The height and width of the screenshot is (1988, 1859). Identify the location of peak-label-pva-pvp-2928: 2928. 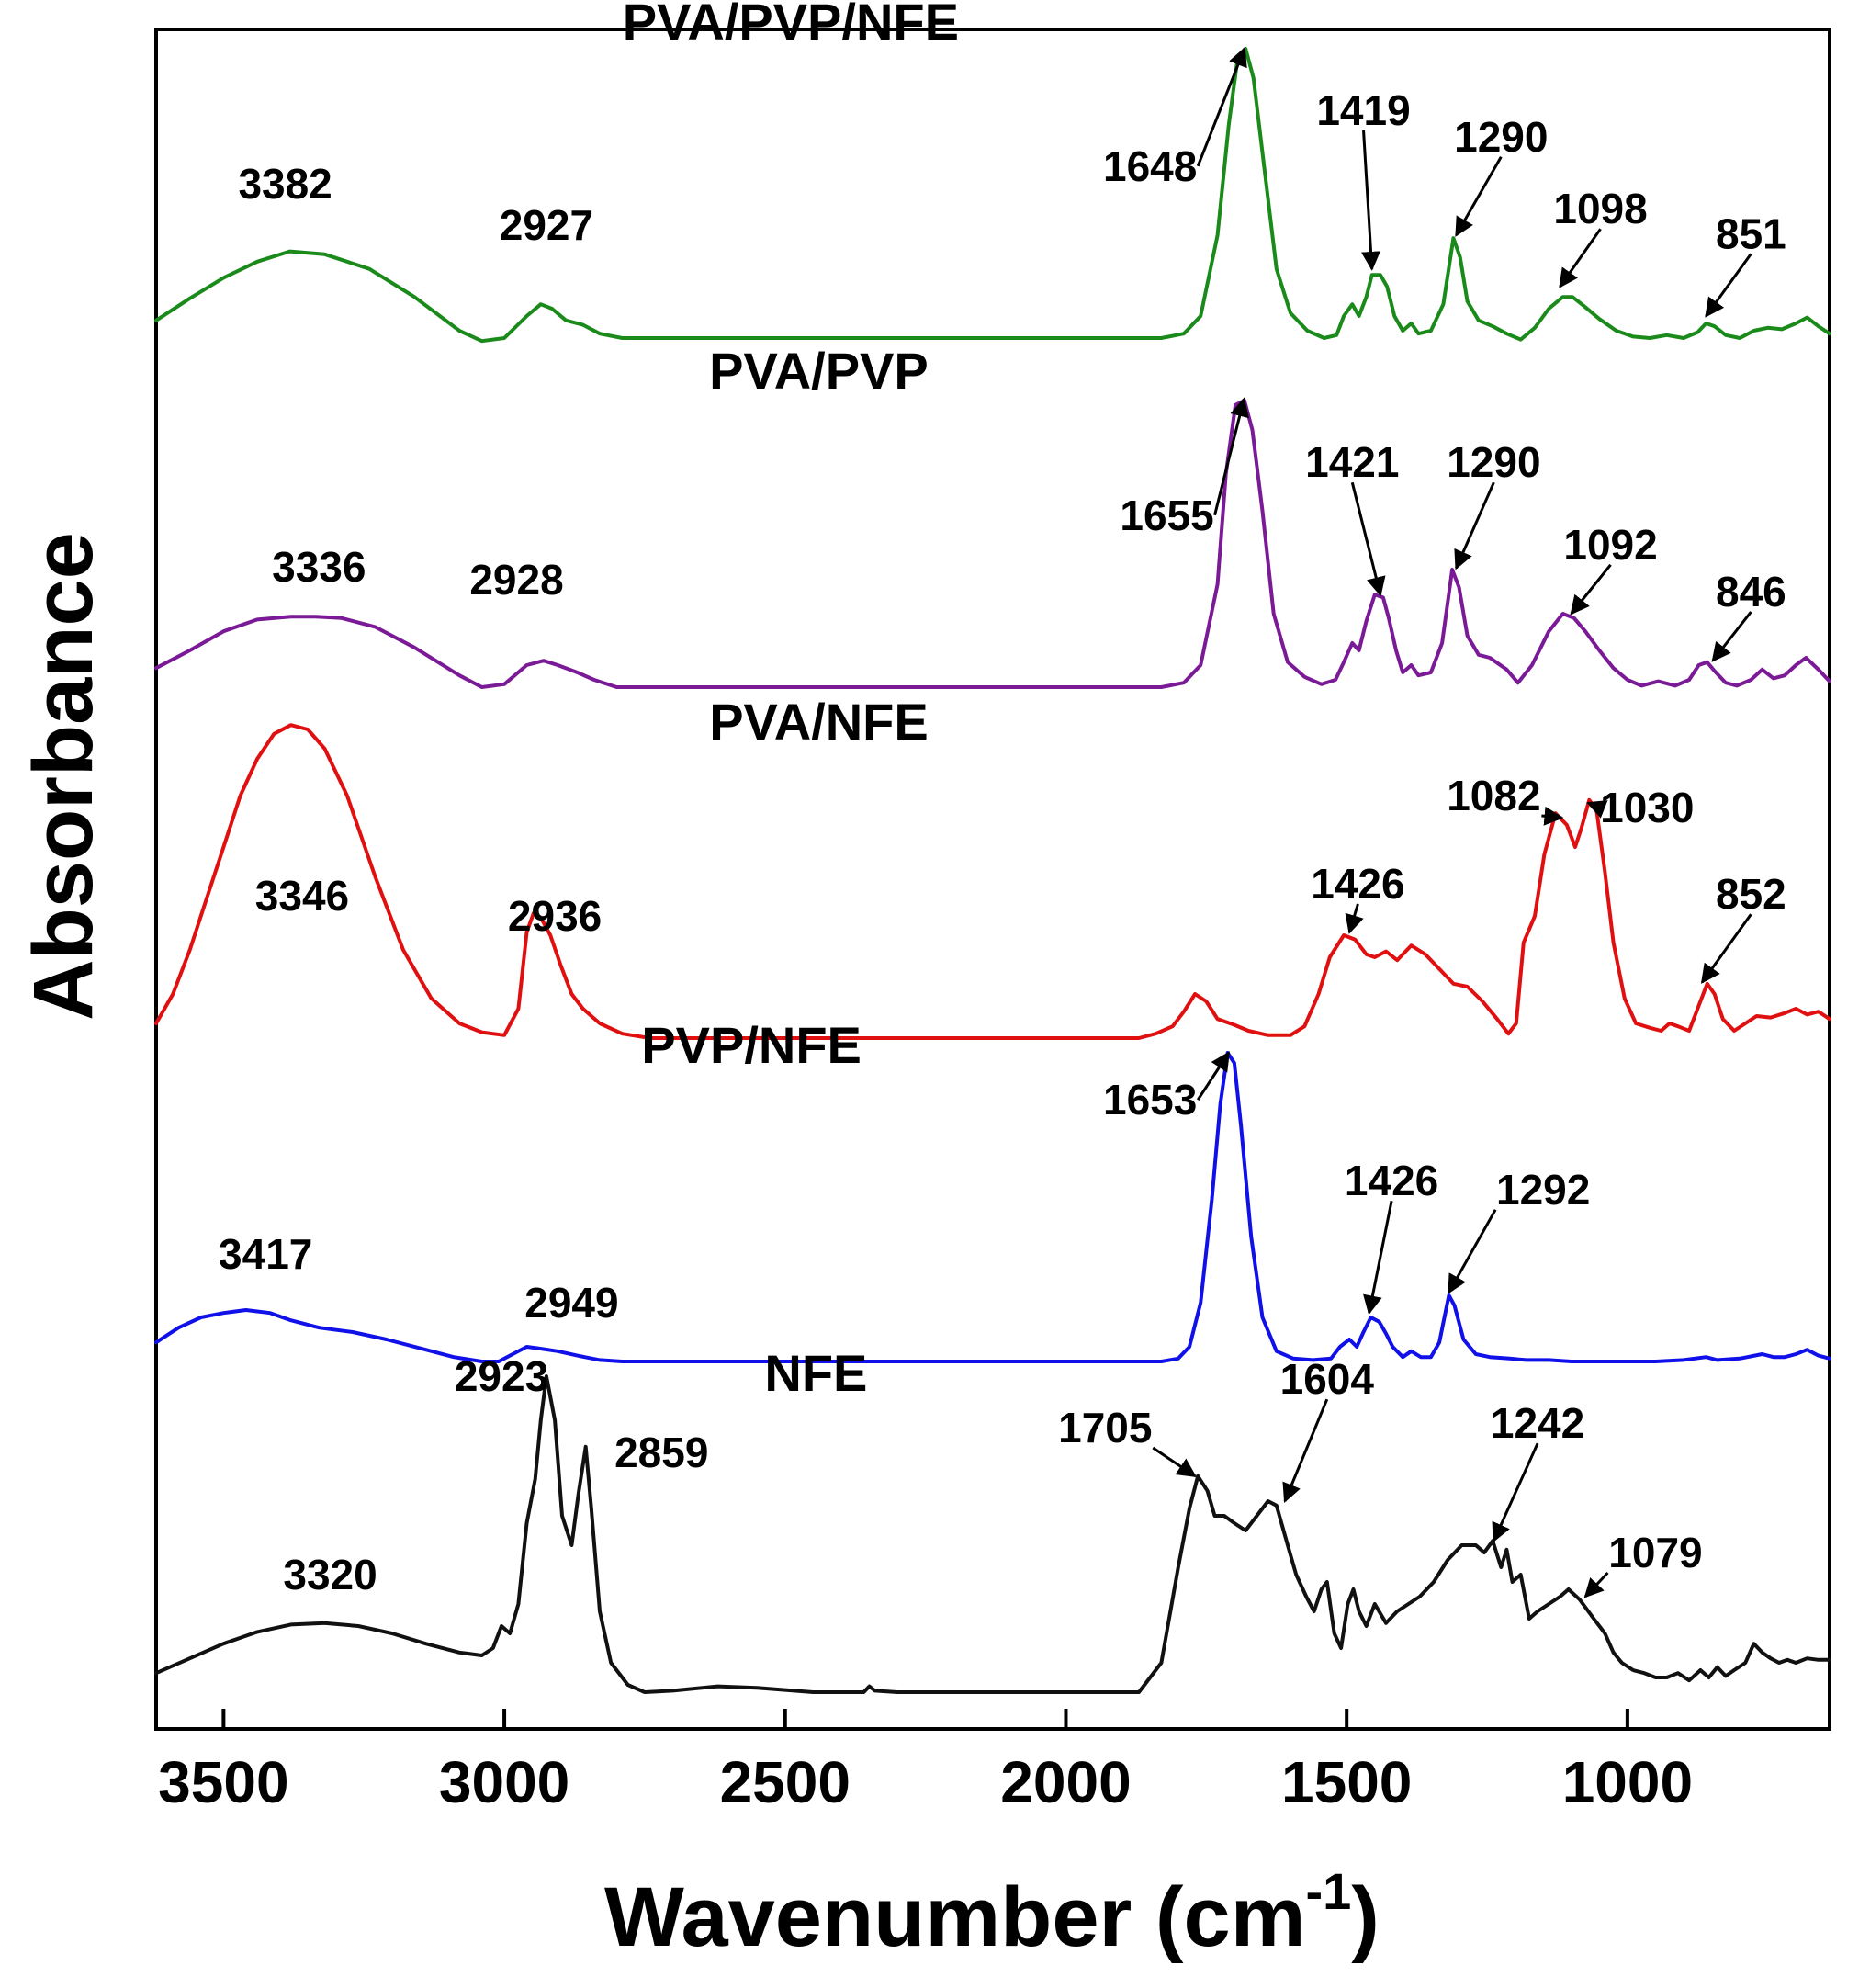
(516, 580).